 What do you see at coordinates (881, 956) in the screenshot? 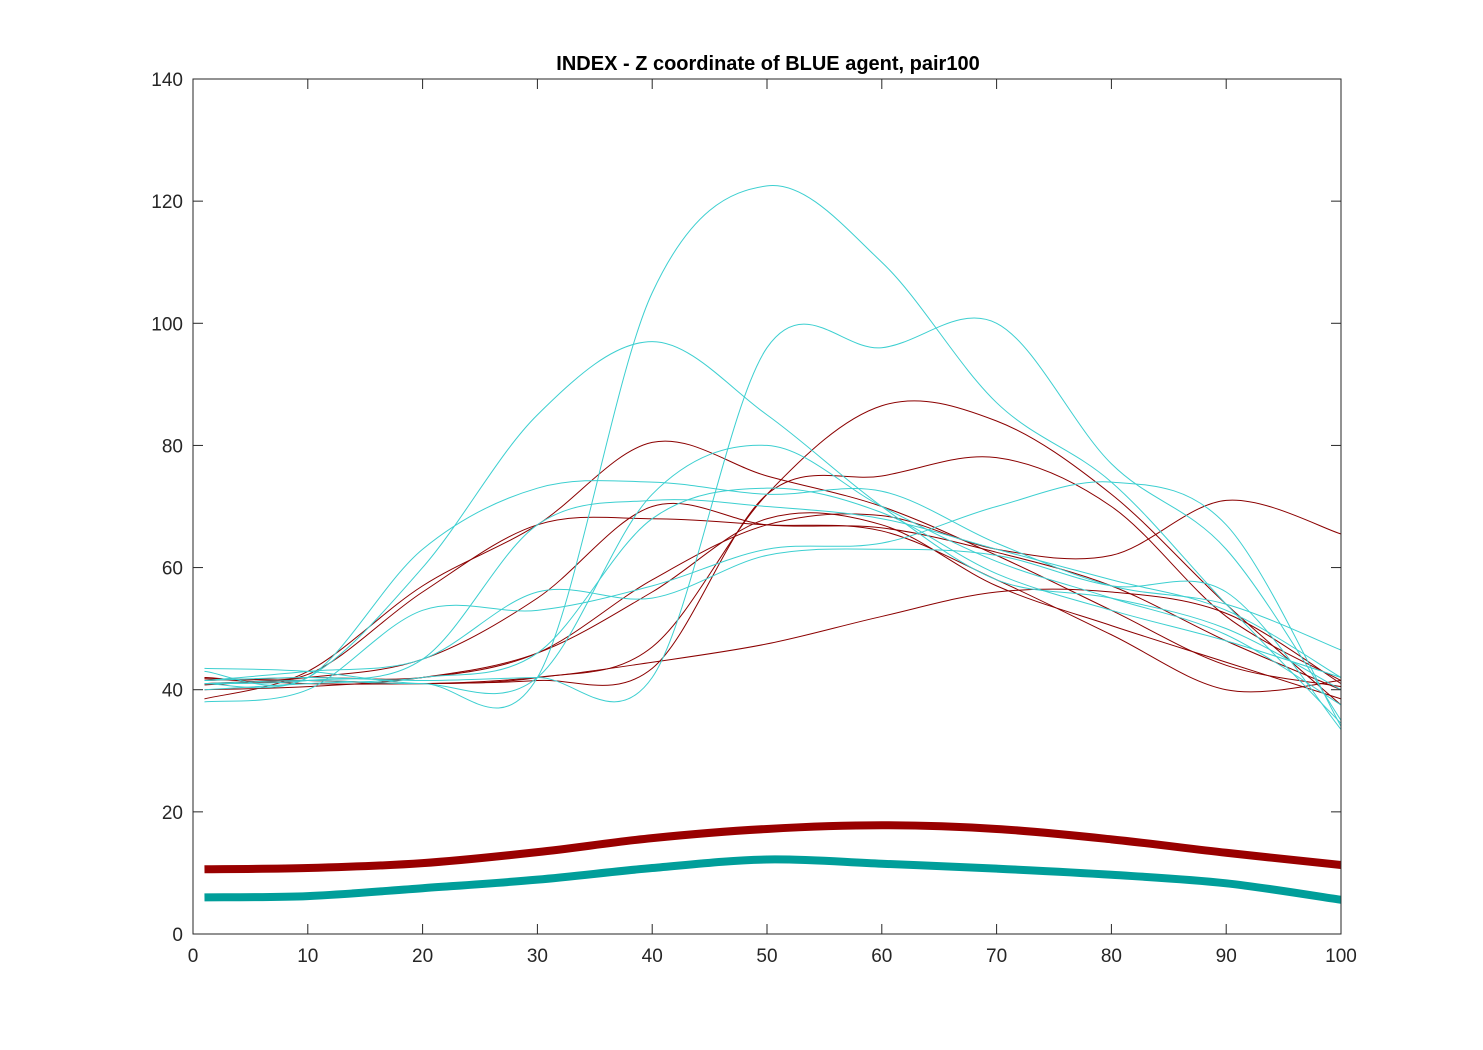
I see `x-tick-label-60: 60` at bounding box center [881, 956].